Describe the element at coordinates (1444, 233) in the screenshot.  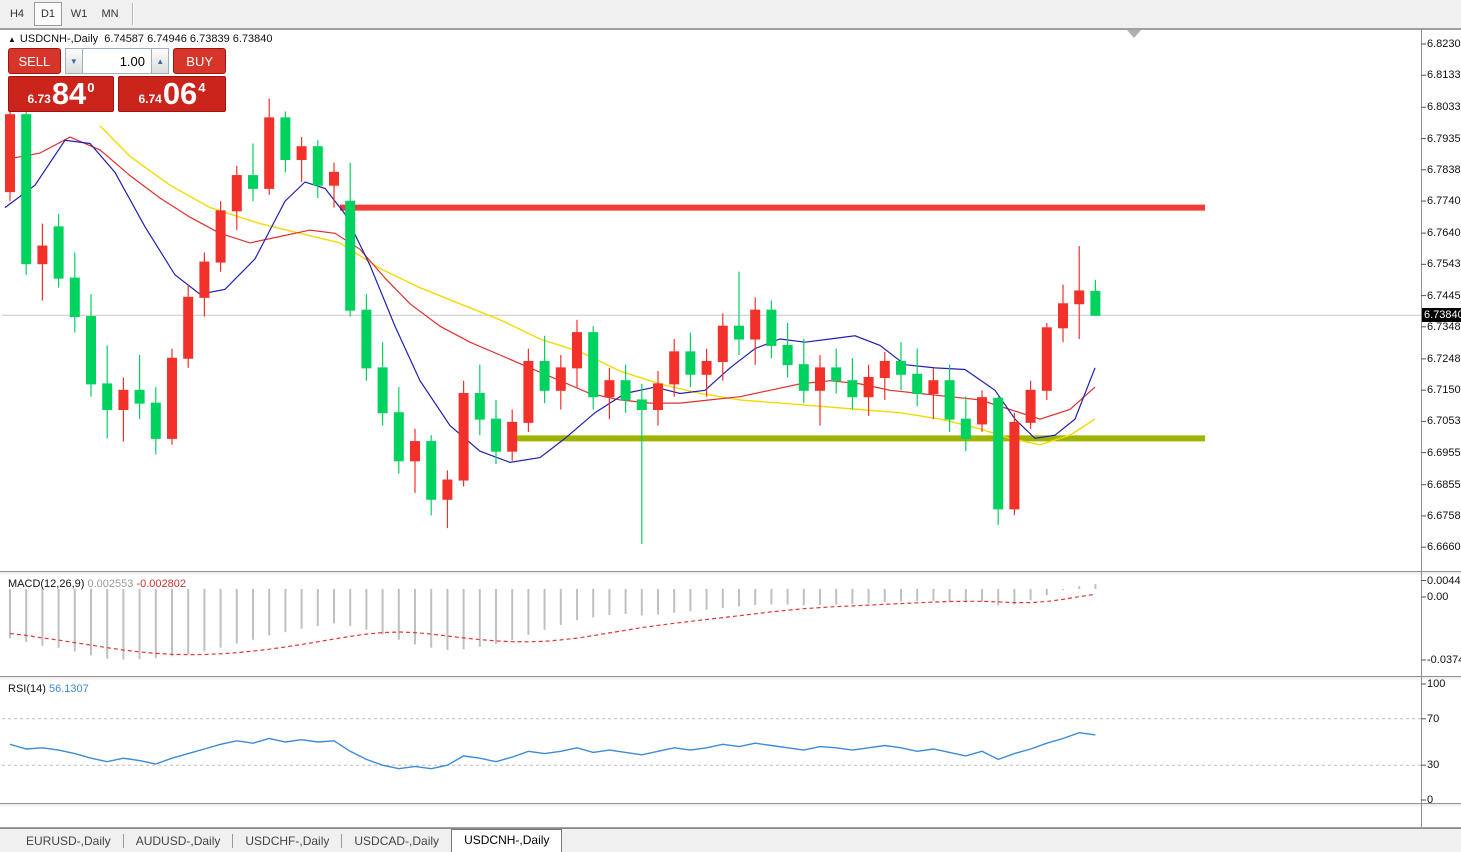
I see `price-axis-label: 6.76405` at that location.